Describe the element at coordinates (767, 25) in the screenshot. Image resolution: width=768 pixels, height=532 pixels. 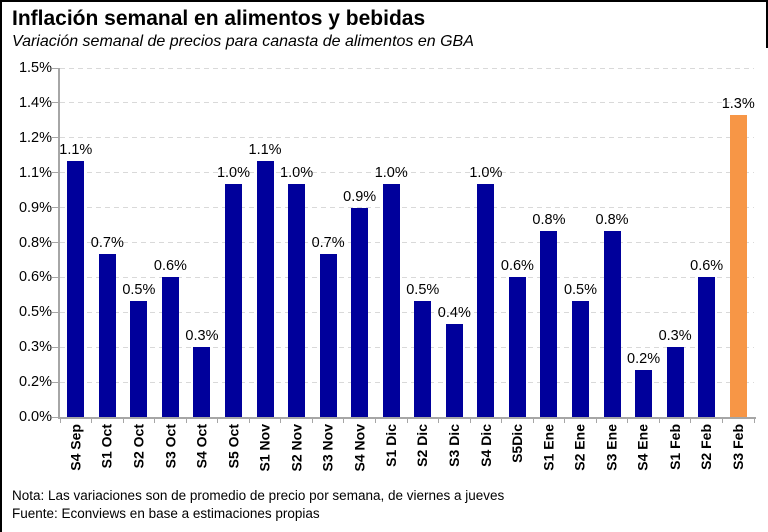
I see `frame-border-right-segment` at that location.